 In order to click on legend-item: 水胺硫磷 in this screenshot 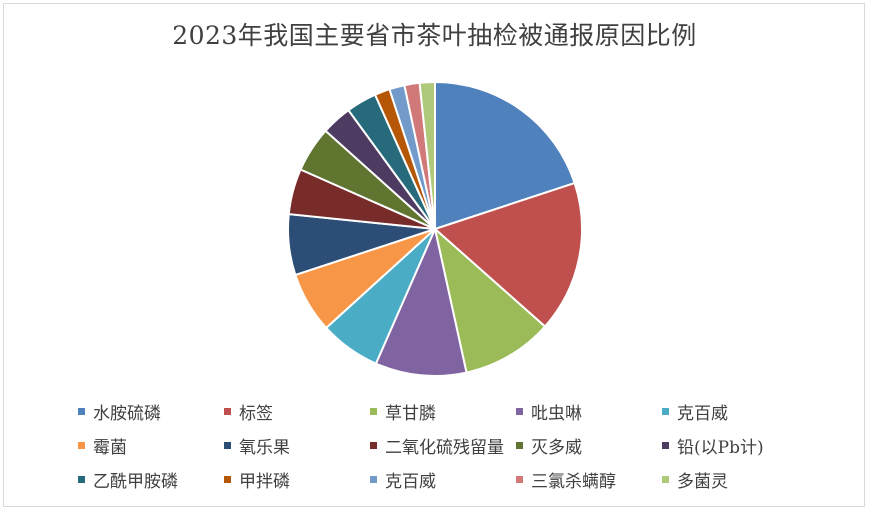, I will do `click(151, 412)`.